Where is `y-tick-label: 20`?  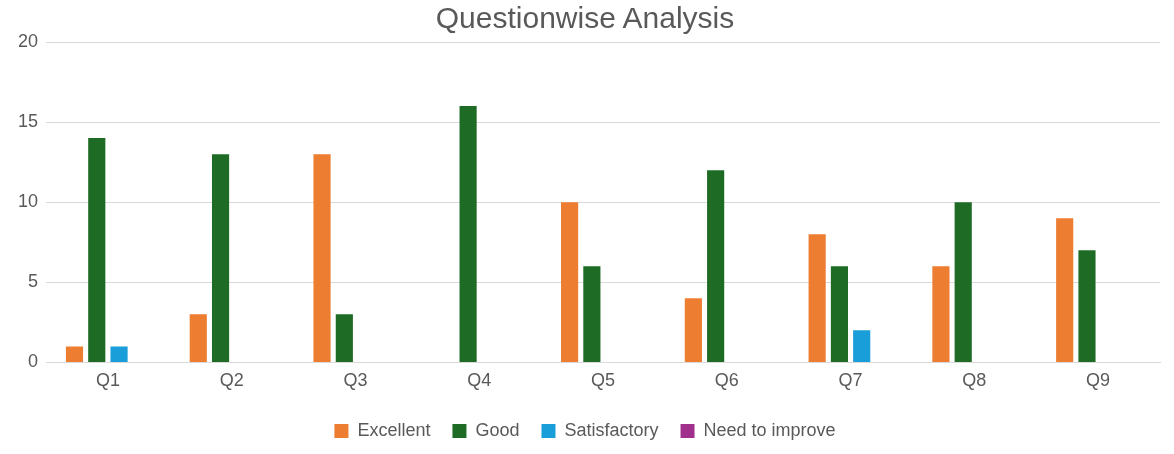 y-tick-label: 20 is located at coordinates (28, 40).